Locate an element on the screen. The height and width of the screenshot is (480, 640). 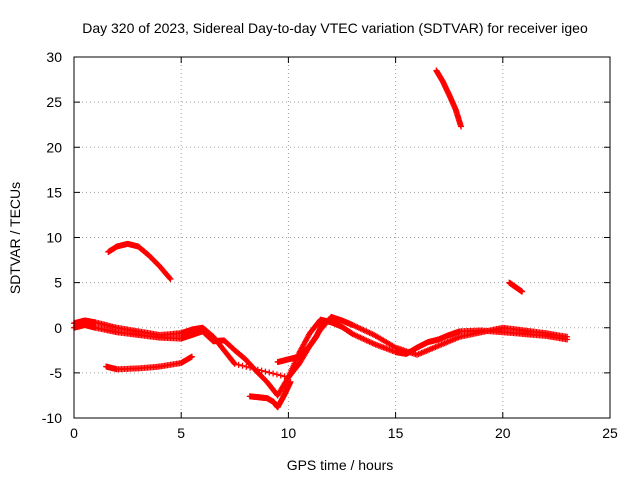
y-tick-label: -10 is located at coordinates (52, 418).